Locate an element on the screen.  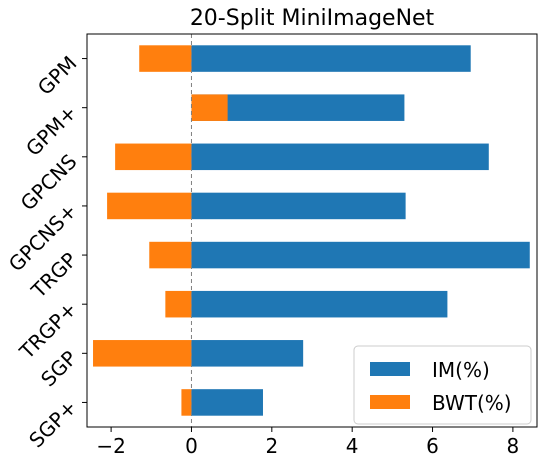
bar-im-gpcns is located at coordinates (340, 157).